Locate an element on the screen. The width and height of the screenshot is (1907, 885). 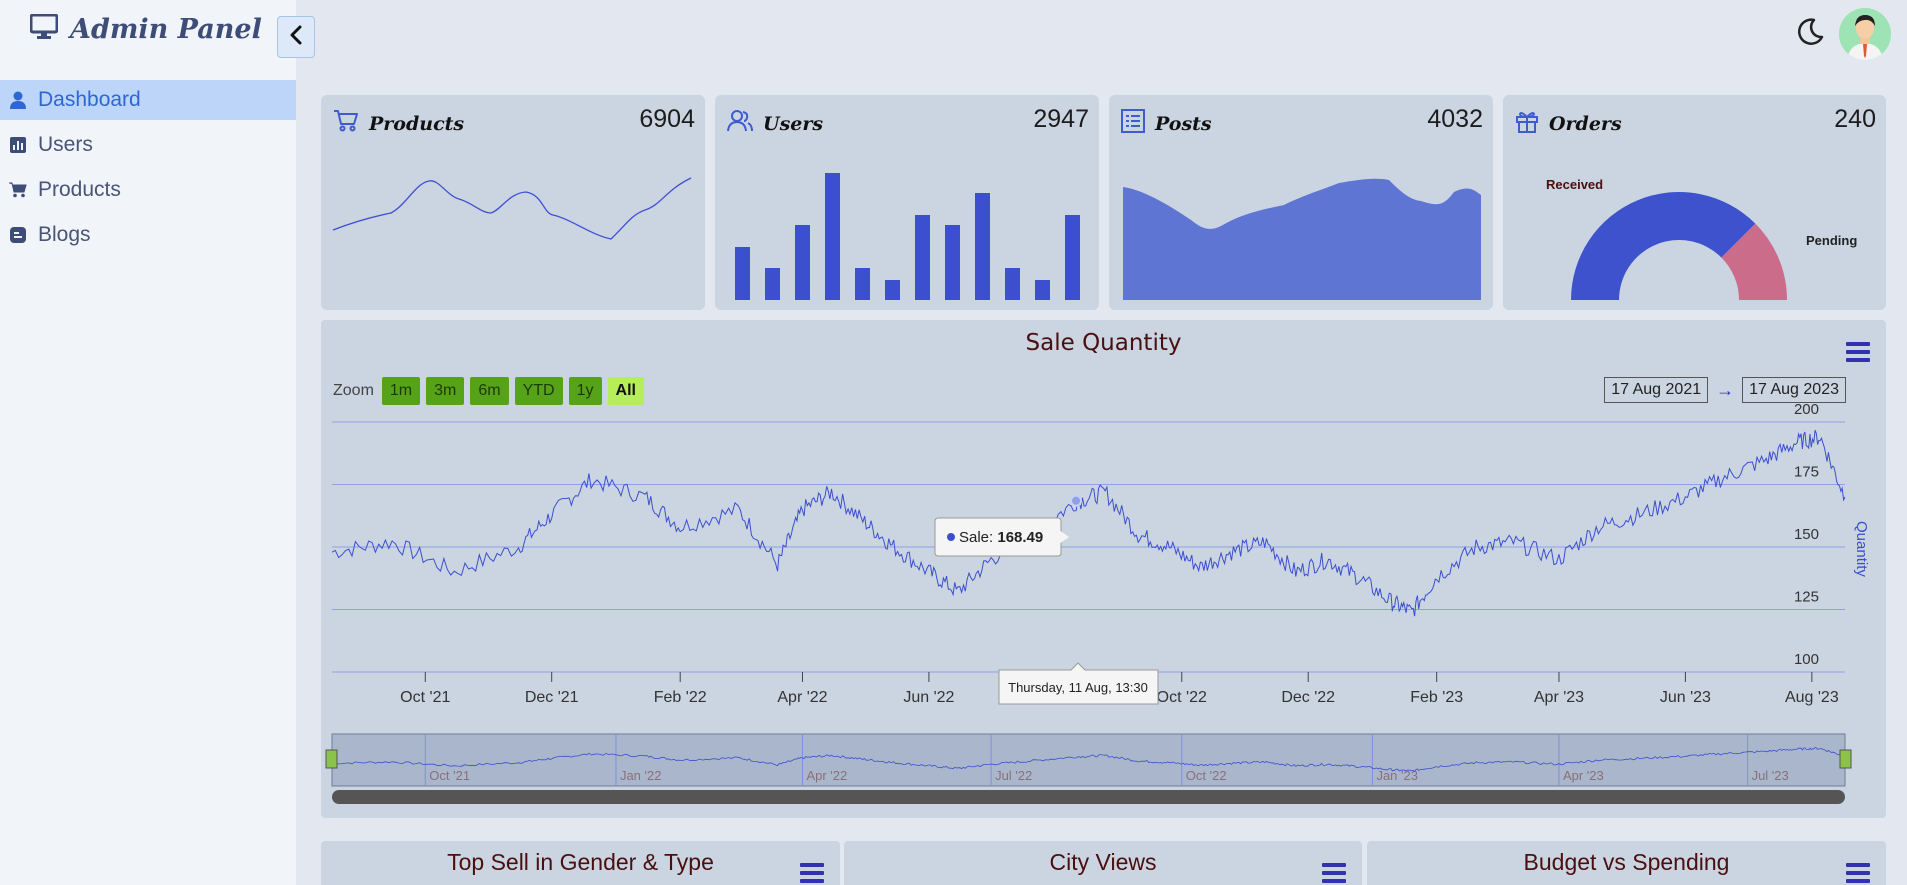
x-tick-label: Apr '22 is located at coordinates (802, 697).